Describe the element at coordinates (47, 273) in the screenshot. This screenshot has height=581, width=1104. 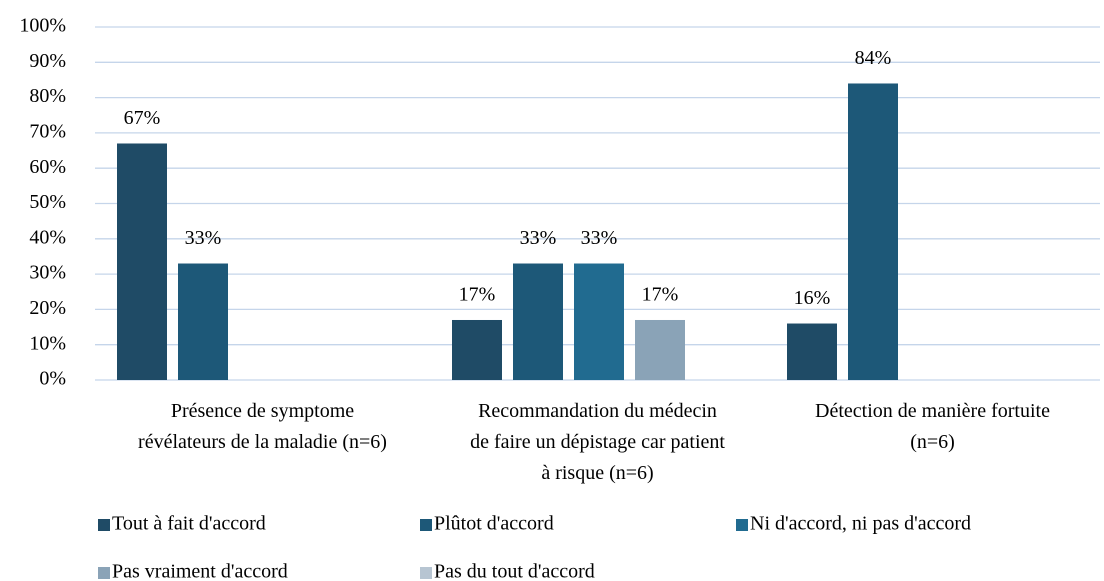
I see `y-tick-label: 30%` at that location.